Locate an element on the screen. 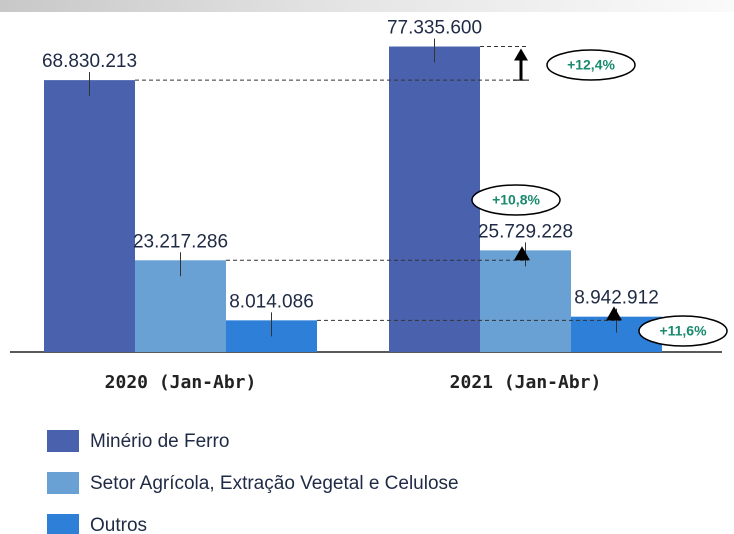  value-label: 68.830.213 is located at coordinates (89, 61).